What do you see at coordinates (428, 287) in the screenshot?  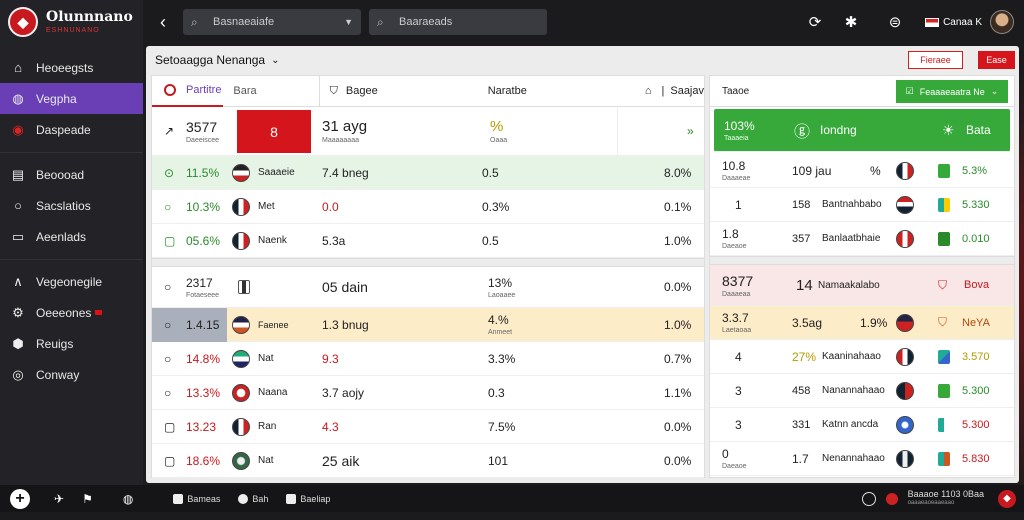 I see `table-row: ○ 2317 Fotaeseee 05 dain 13% Laoaaee 0.0%` at bounding box center [428, 287].